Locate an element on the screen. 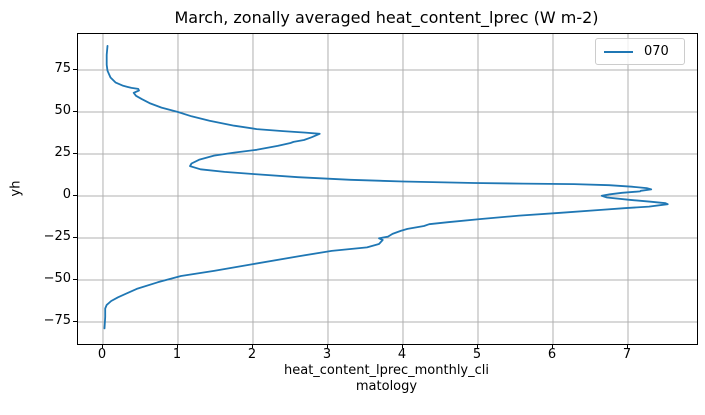 The width and height of the screenshot is (705, 415). y-tick-label: −25 is located at coordinates (57, 236).